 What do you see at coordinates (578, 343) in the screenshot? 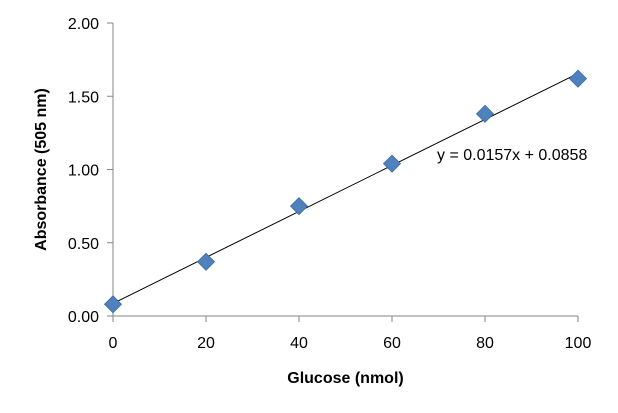
I see `x-tick-label: 100` at bounding box center [578, 343].